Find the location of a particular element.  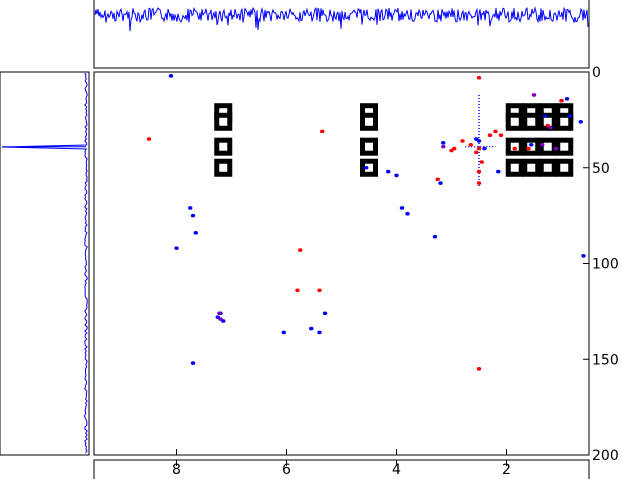

y-tick-label: 150 is located at coordinates (605, 360).